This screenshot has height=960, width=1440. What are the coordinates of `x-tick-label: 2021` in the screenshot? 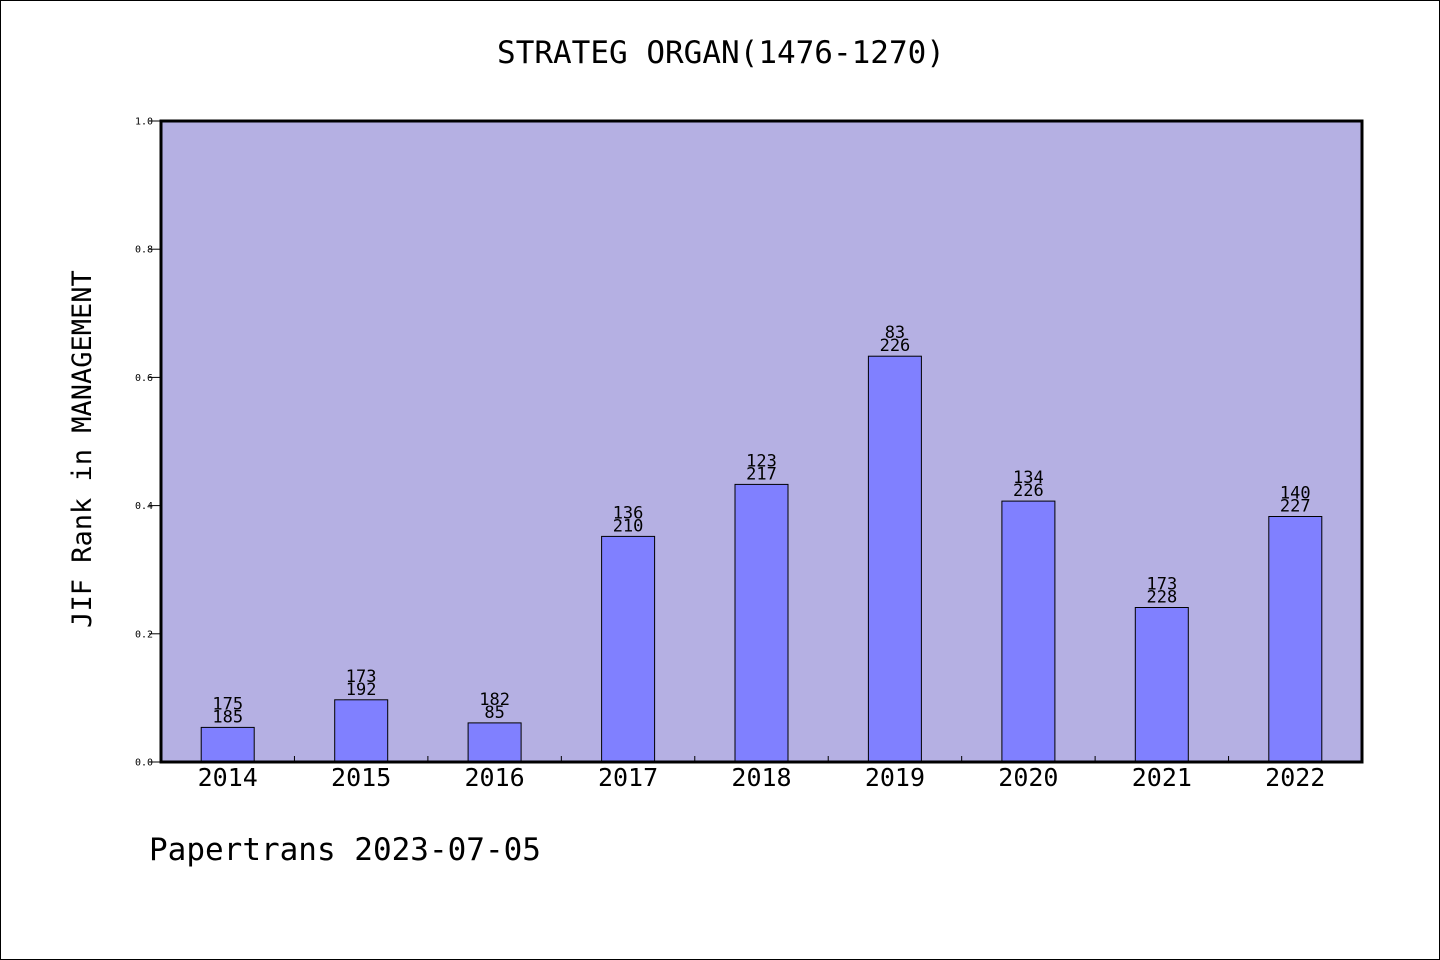 It's located at (1162, 777).